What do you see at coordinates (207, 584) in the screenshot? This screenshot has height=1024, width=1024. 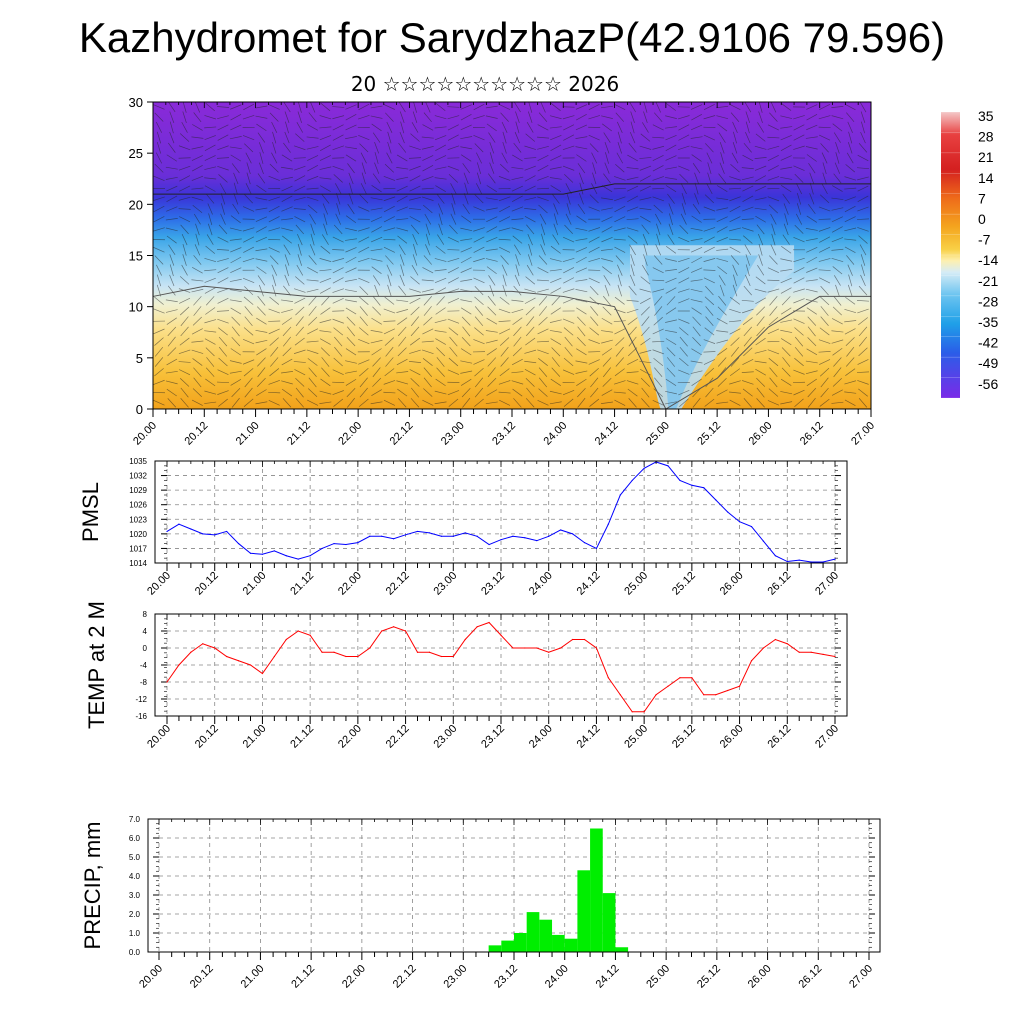 I see `pmsl-tick-label: 20.12` at bounding box center [207, 584].